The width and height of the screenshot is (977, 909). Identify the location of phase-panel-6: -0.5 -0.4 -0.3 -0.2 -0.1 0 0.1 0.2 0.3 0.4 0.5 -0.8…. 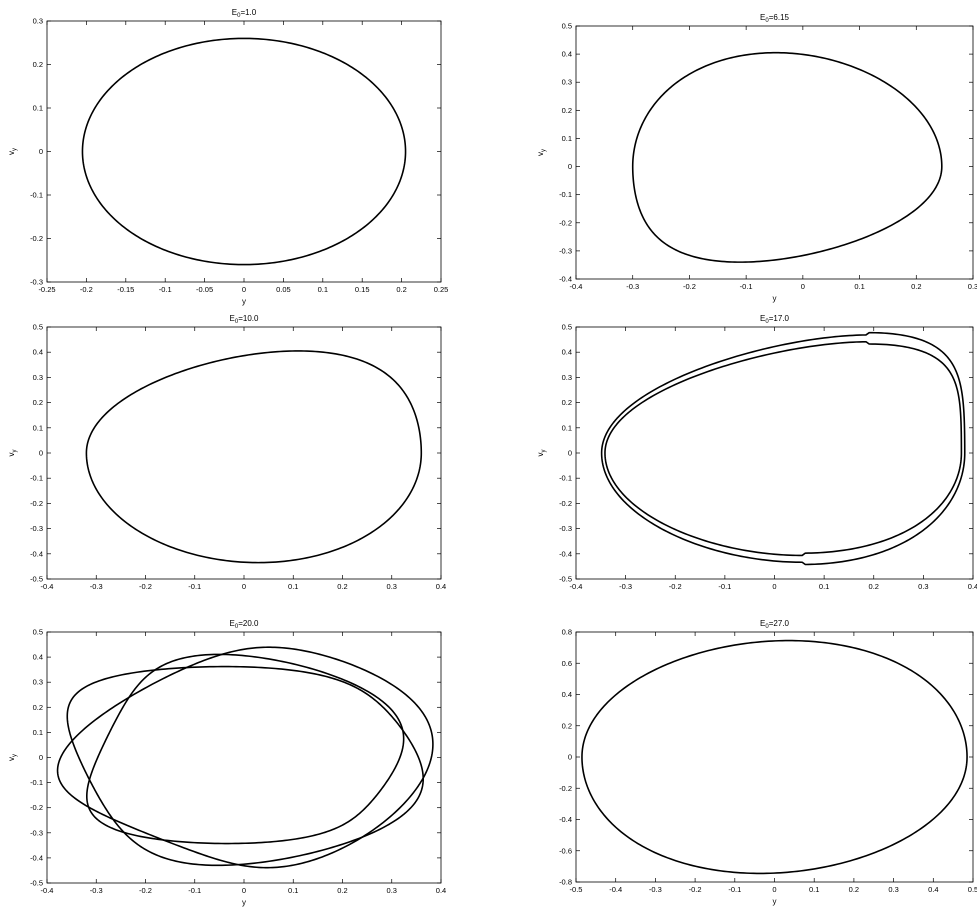
(768, 762).